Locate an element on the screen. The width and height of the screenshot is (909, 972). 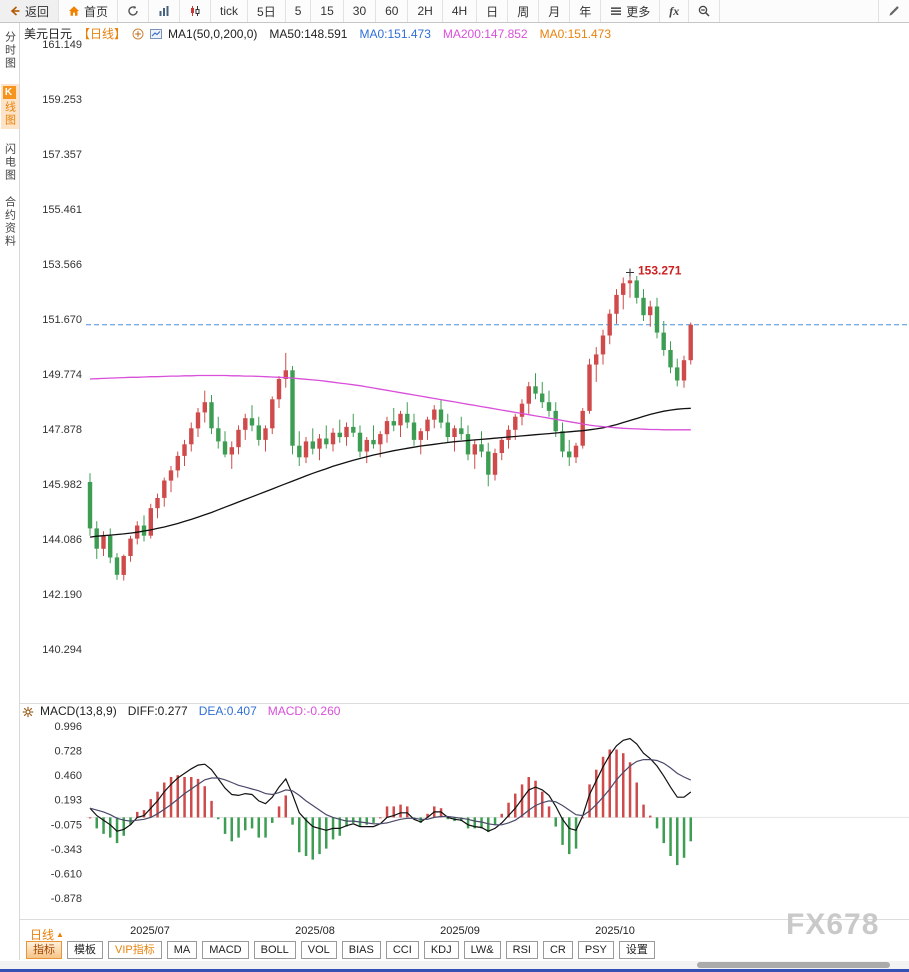
indicator-settings-icon is located at coordinates (28, 712).